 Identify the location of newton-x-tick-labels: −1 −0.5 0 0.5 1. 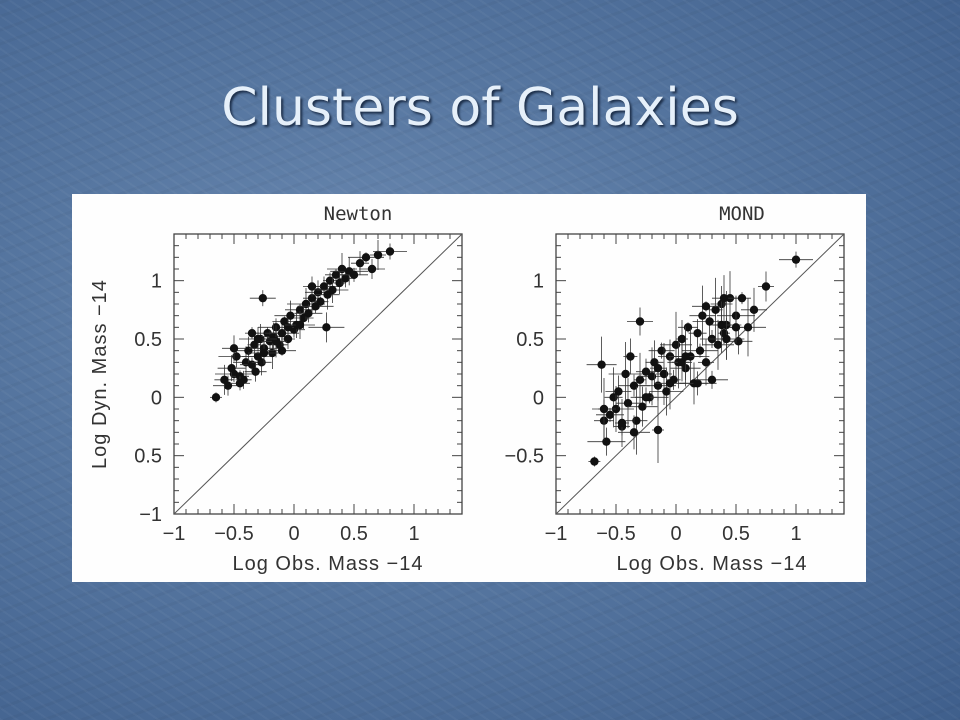
(291, 534).